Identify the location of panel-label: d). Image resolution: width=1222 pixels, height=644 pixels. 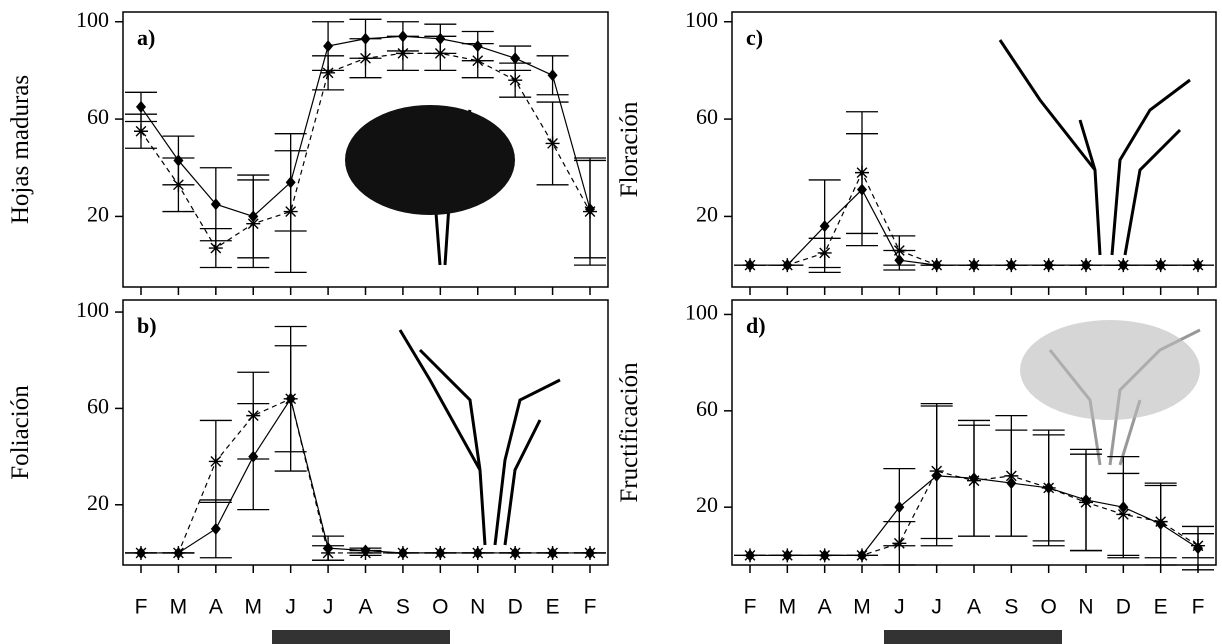
(756, 325).